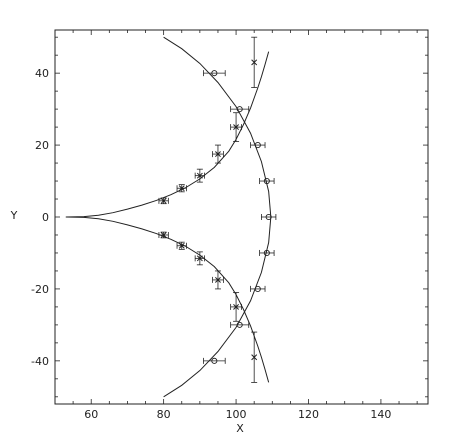 The image size is (474, 446). I want to click on x-tick-label: 60, so click(91, 414).